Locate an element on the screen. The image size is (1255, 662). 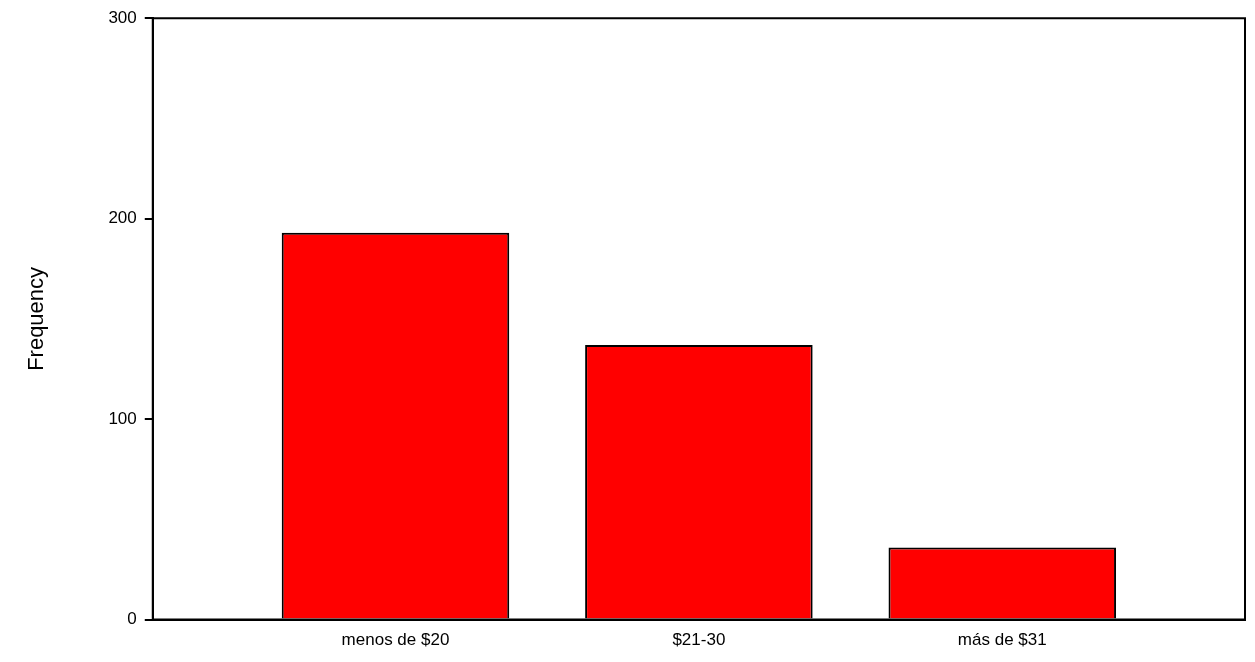
y-tick-label: 200 is located at coordinates (122, 218).